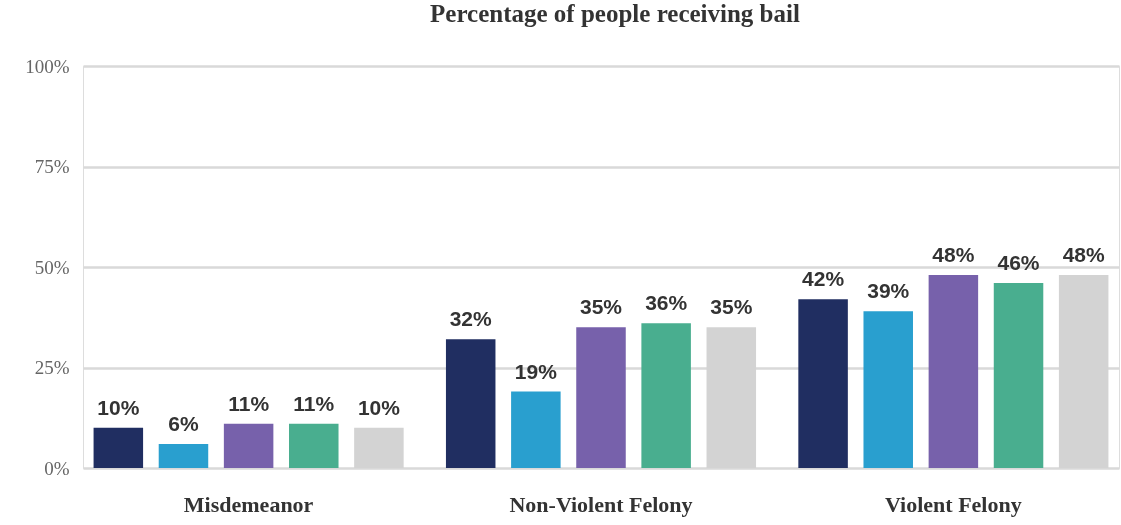 Image resolution: width=1121 pixels, height=525 pixels. I want to click on y-tick-label: 25%, so click(52, 367).